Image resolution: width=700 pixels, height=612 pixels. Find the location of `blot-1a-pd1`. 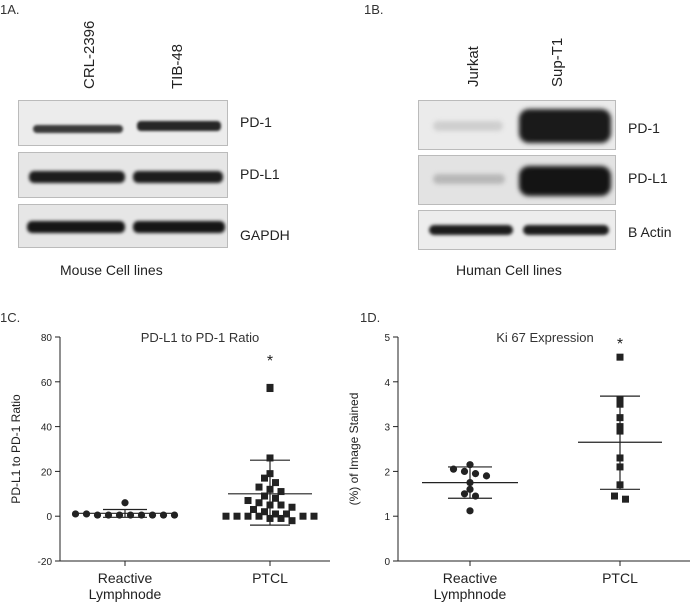

blot-1a-pd1 is located at coordinates (123, 123).